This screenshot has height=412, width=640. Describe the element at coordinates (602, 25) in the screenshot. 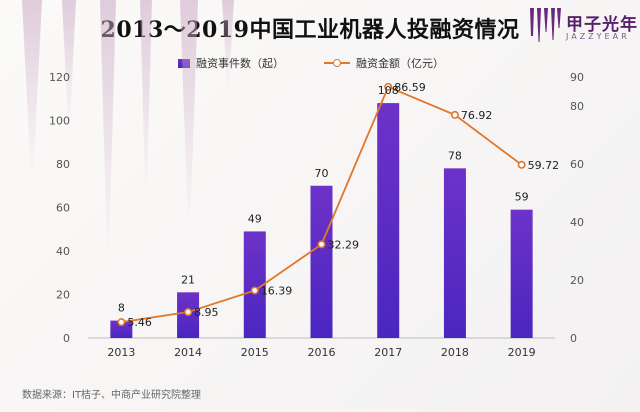

I see `logo-text: 甲子光年` at that location.